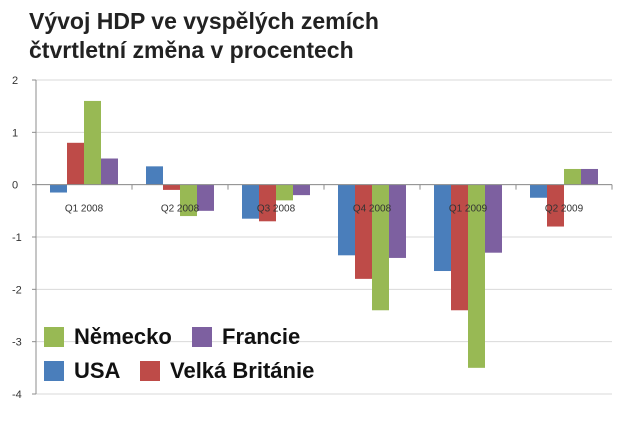  I want to click on y-tick-label: 0, so click(15, 186).